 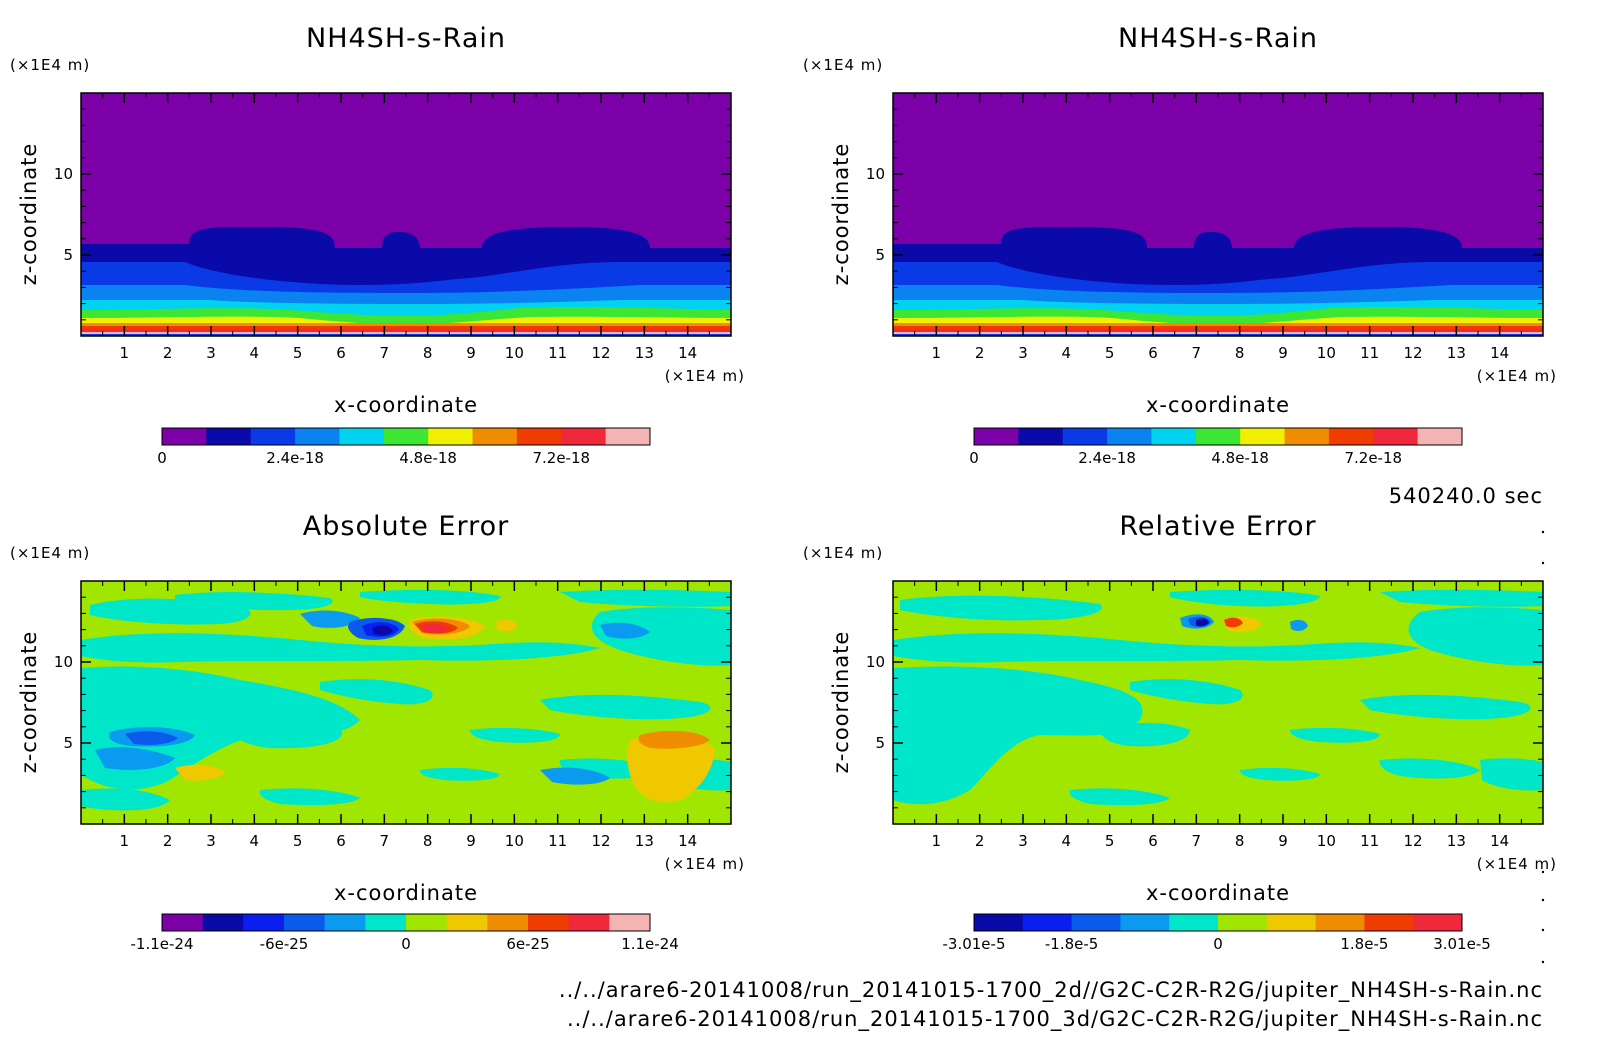 I want to click on colorbar-label: 1.8e-5, so click(x=1364, y=944).